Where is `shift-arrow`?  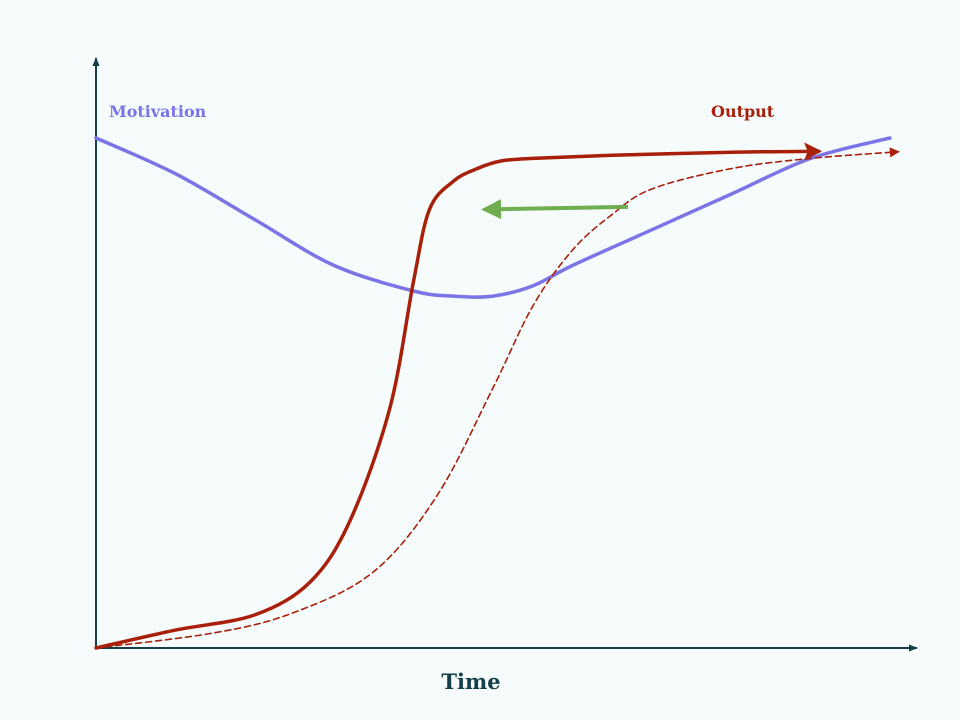 shift-arrow is located at coordinates (555, 209).